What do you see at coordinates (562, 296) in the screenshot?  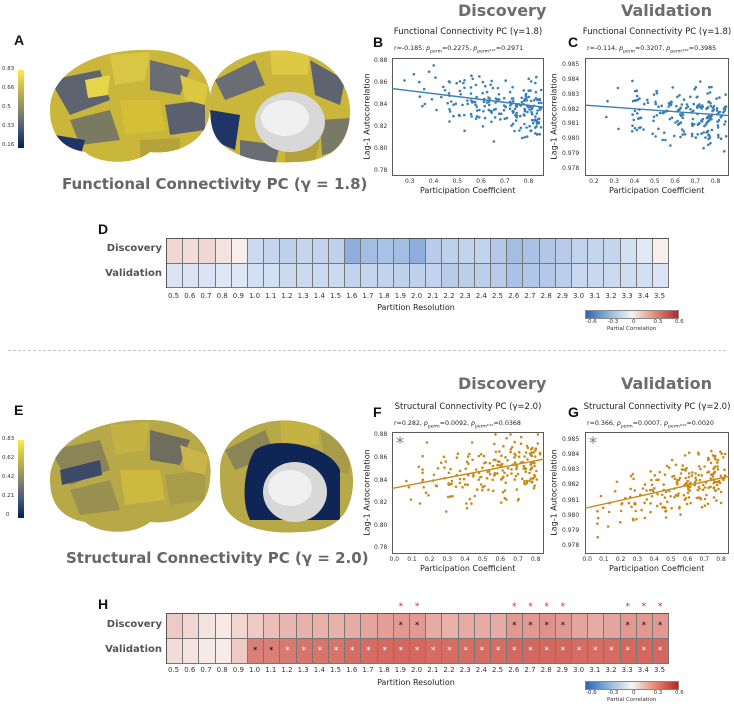 I see `heatmap-column-tick: 2.9` at bounding box center [562, 296].